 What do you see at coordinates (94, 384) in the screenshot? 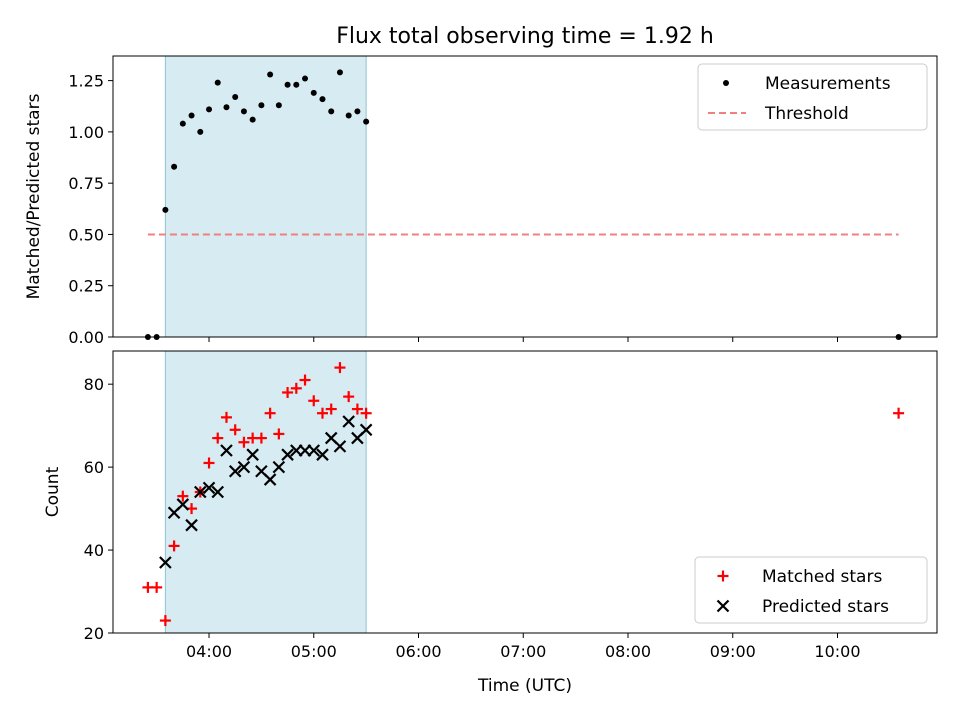
I see `y-tick-label: 80` at bounding box center [94, 384].